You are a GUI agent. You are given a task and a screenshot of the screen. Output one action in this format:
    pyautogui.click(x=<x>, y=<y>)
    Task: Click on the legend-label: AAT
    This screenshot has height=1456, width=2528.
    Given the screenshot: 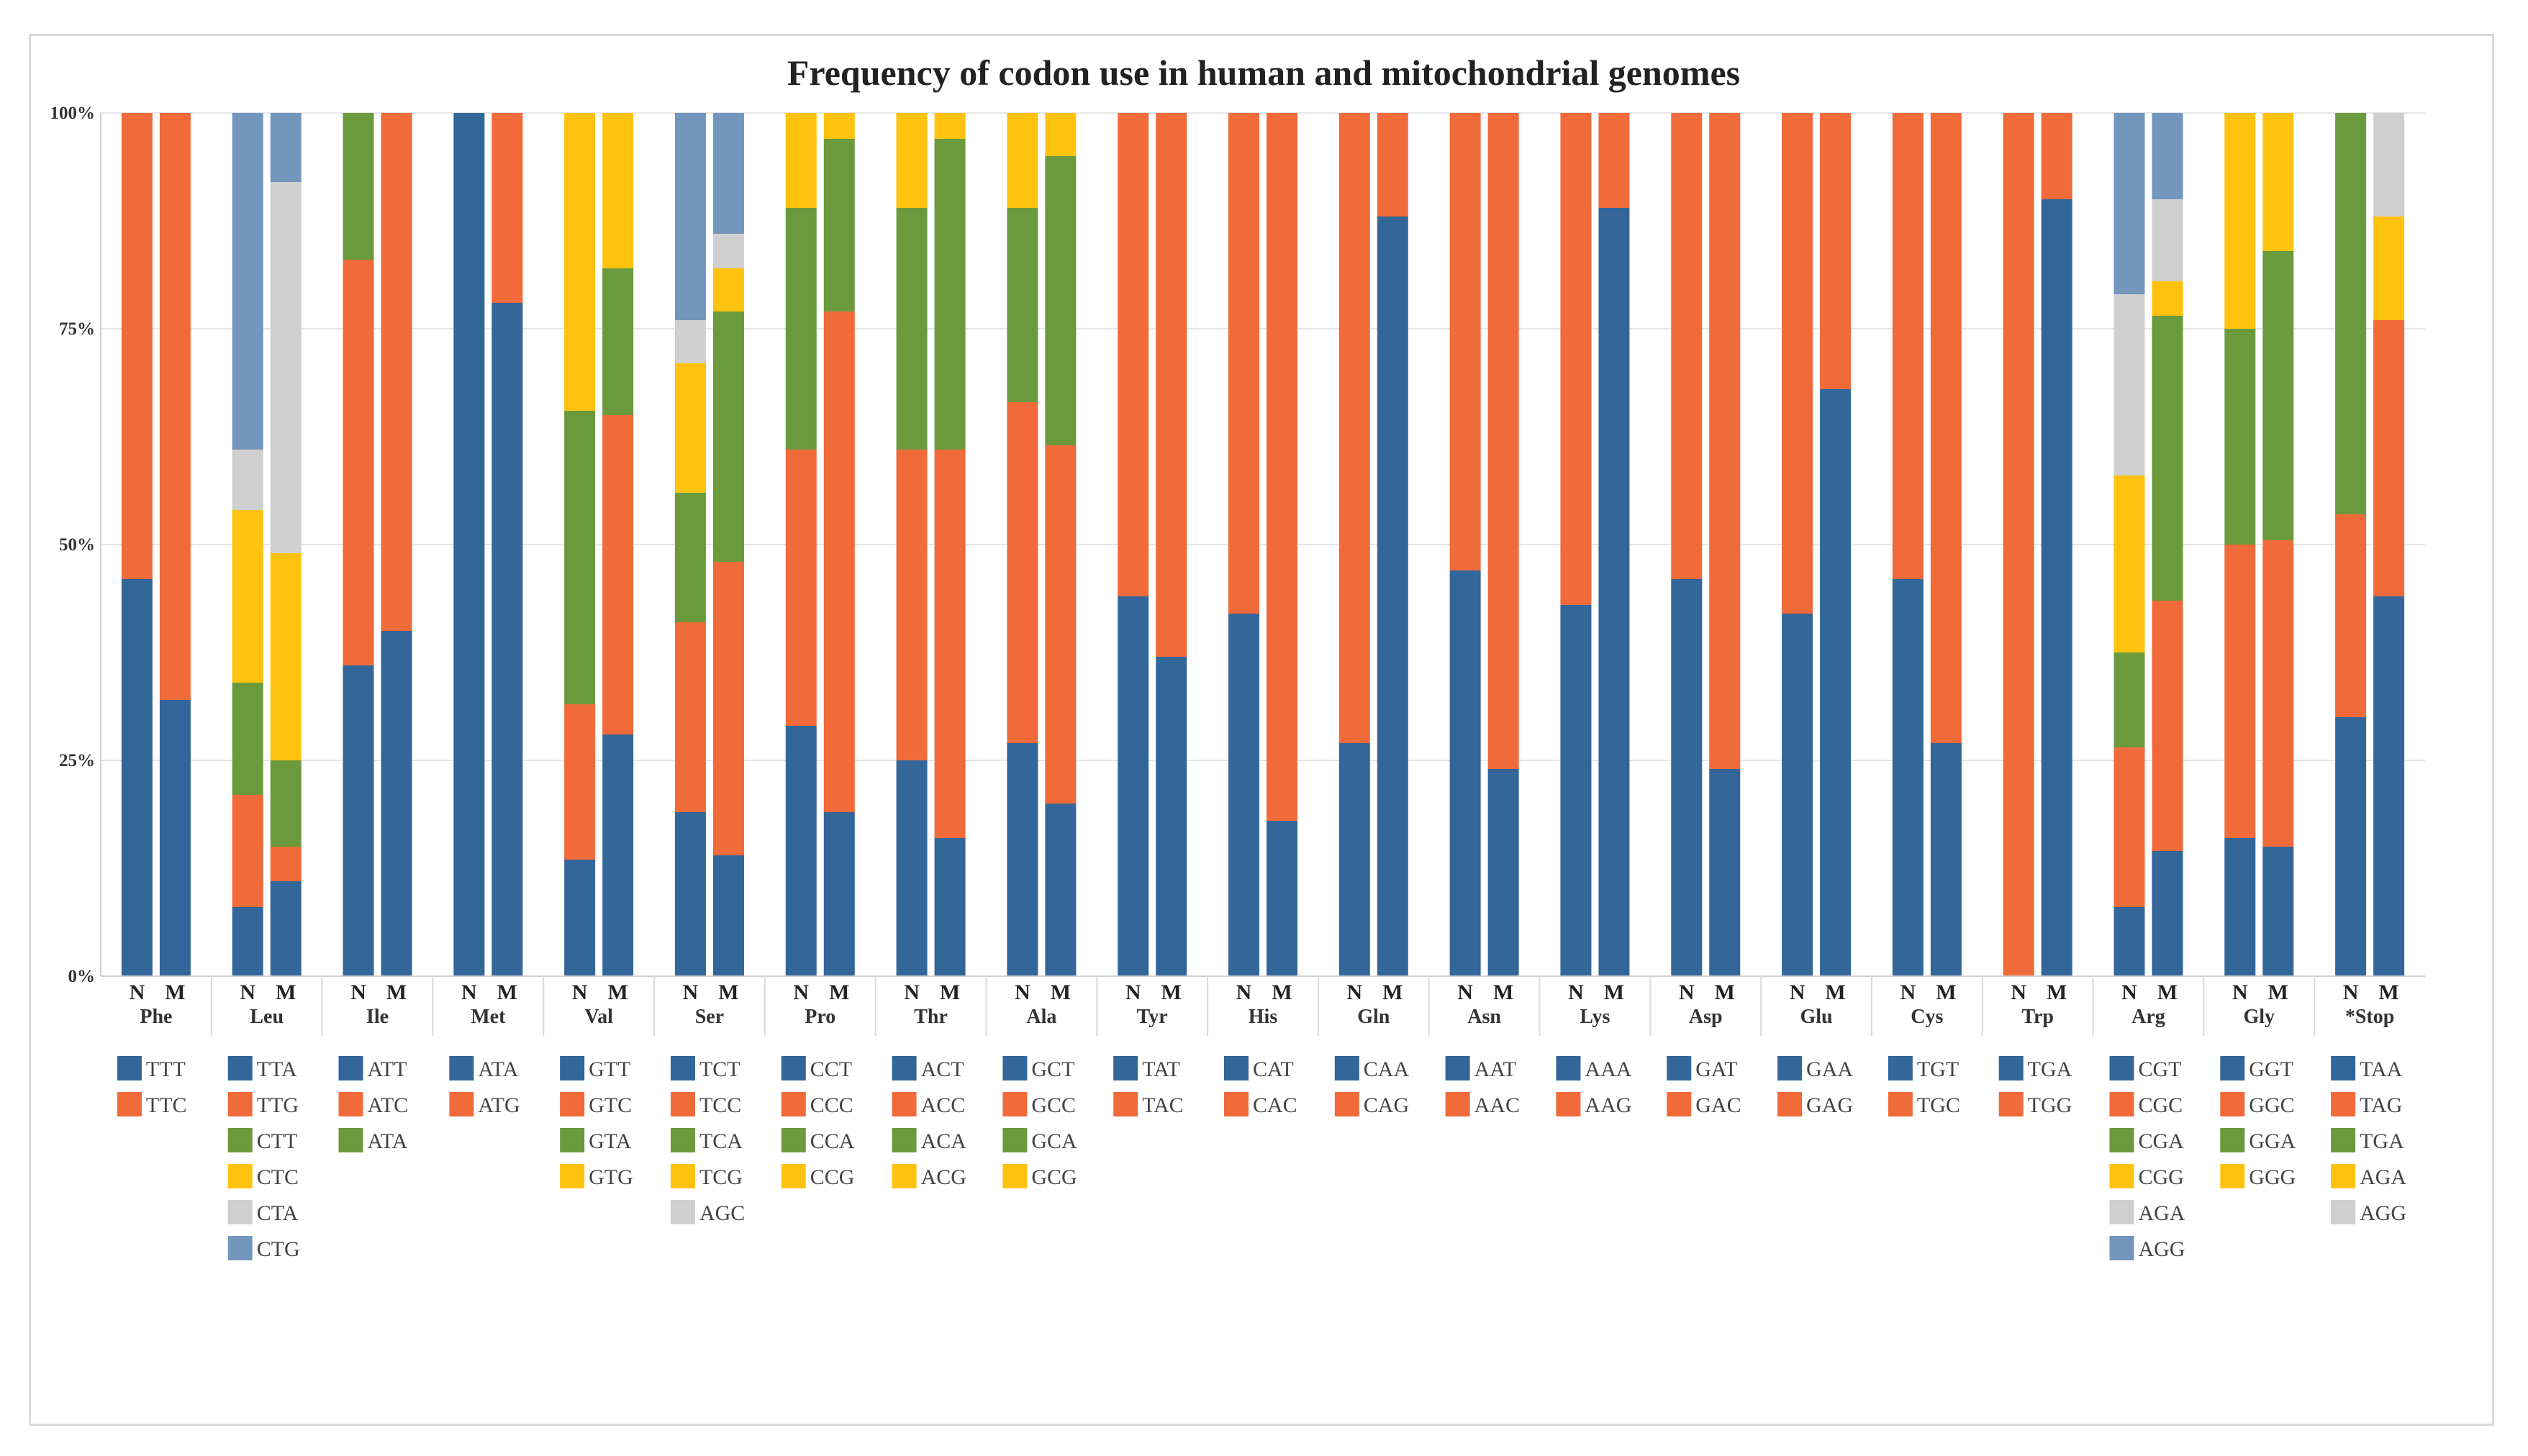 What is the action you would take?
    pyautogui.click(x=1495, y=1069)
    